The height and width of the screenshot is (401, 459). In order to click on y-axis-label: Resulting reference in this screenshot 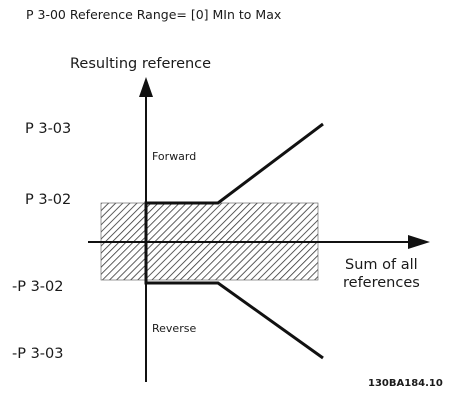, I will do `click(140, 64)`.